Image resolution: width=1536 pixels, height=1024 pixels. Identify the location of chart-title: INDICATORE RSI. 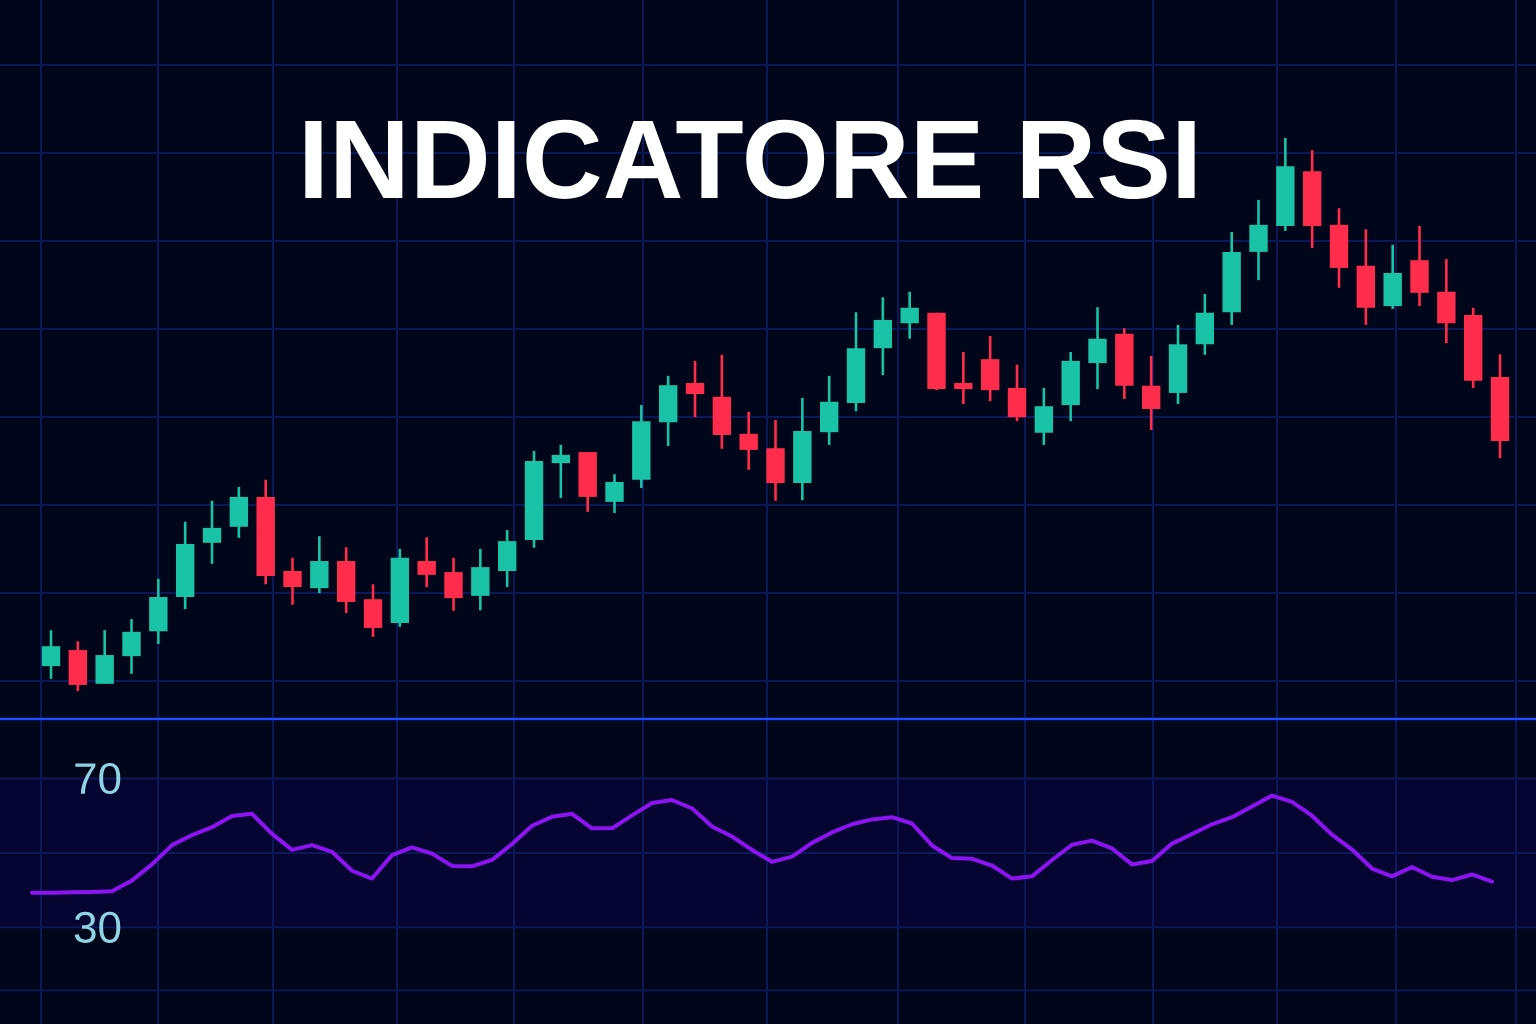
(750, 159).